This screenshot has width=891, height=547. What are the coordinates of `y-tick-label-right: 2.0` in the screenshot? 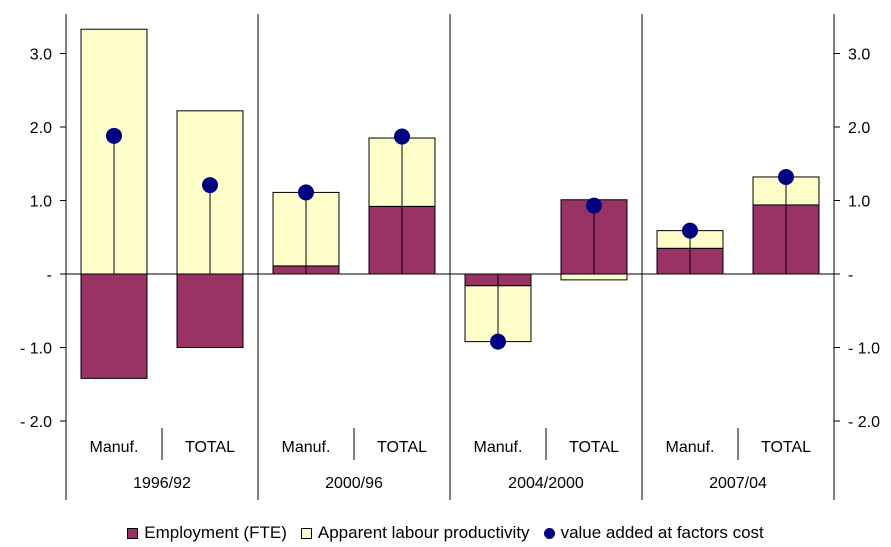 It's located at (859, 128).